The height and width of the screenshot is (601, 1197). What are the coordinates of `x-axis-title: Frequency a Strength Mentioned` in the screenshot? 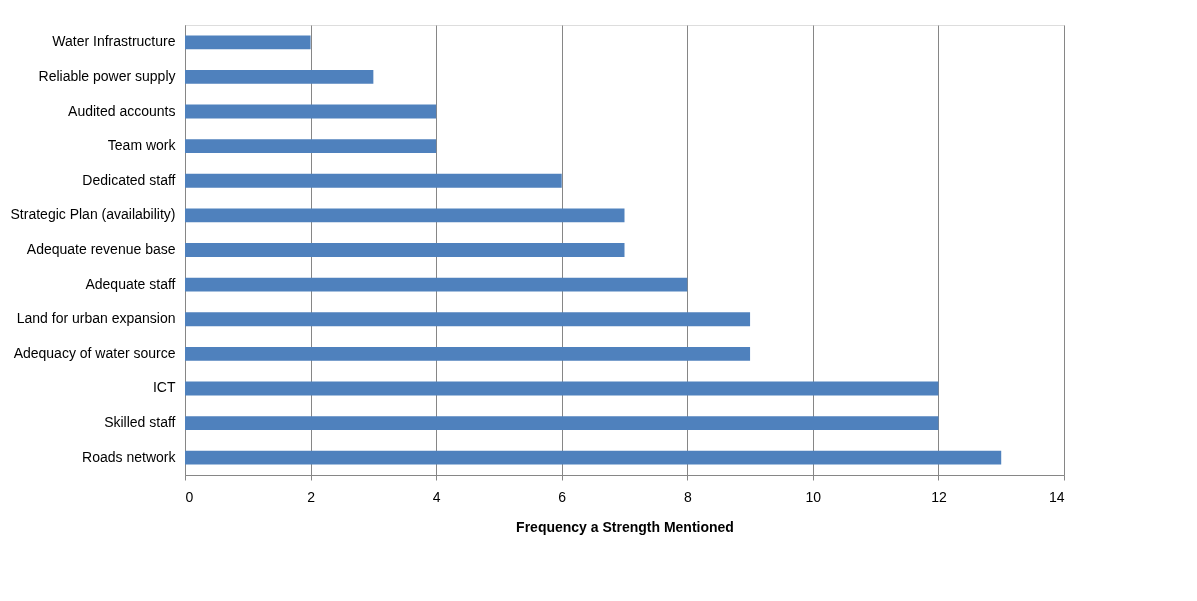 It's located at (625, 526).